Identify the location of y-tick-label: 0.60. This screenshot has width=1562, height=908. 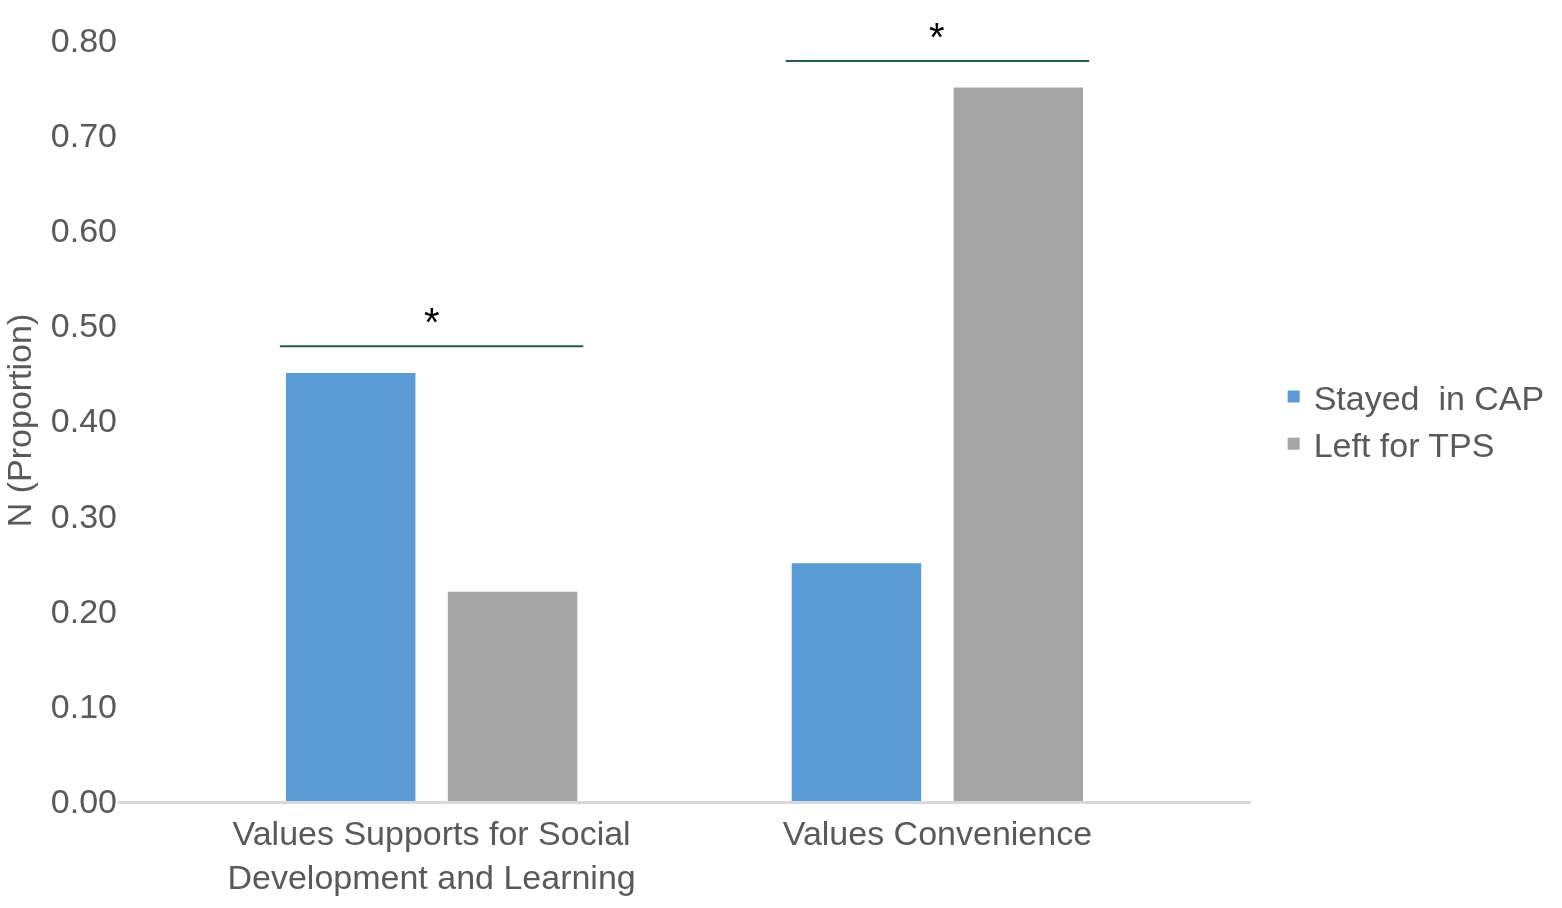
(83, 230).